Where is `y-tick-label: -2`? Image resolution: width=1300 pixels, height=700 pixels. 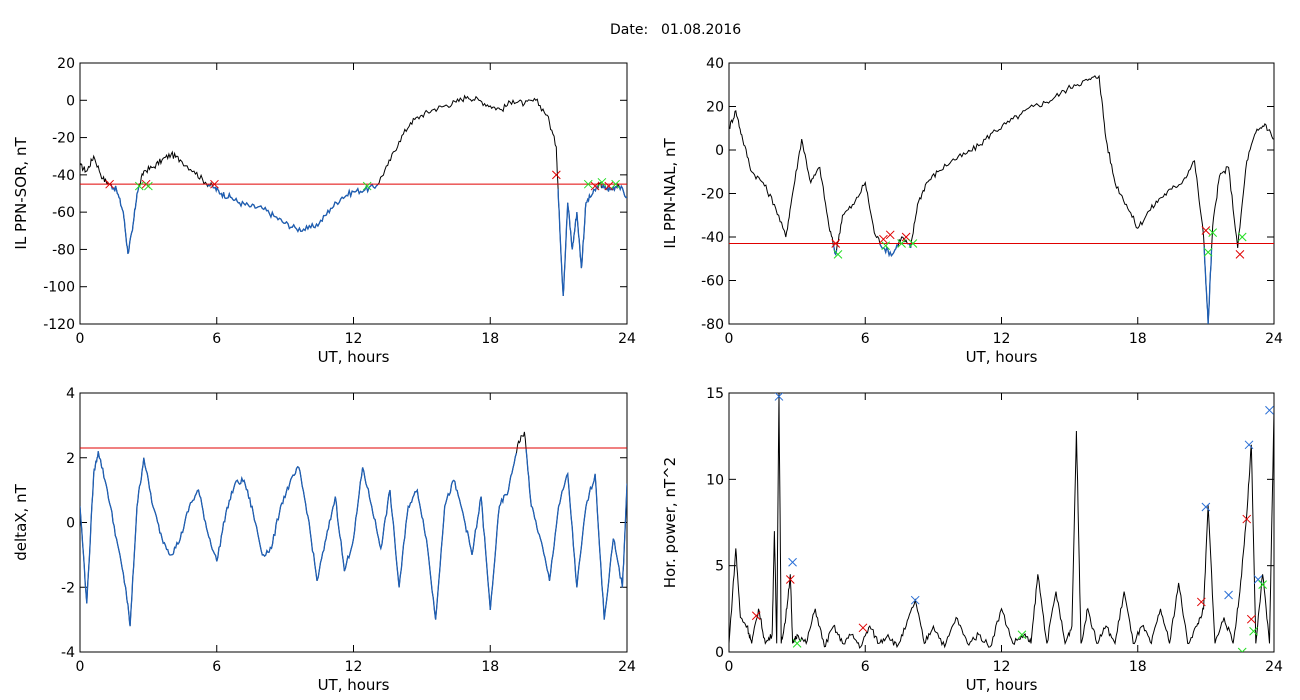 y-tick-label: -2 is located at coordinates (68, 588).